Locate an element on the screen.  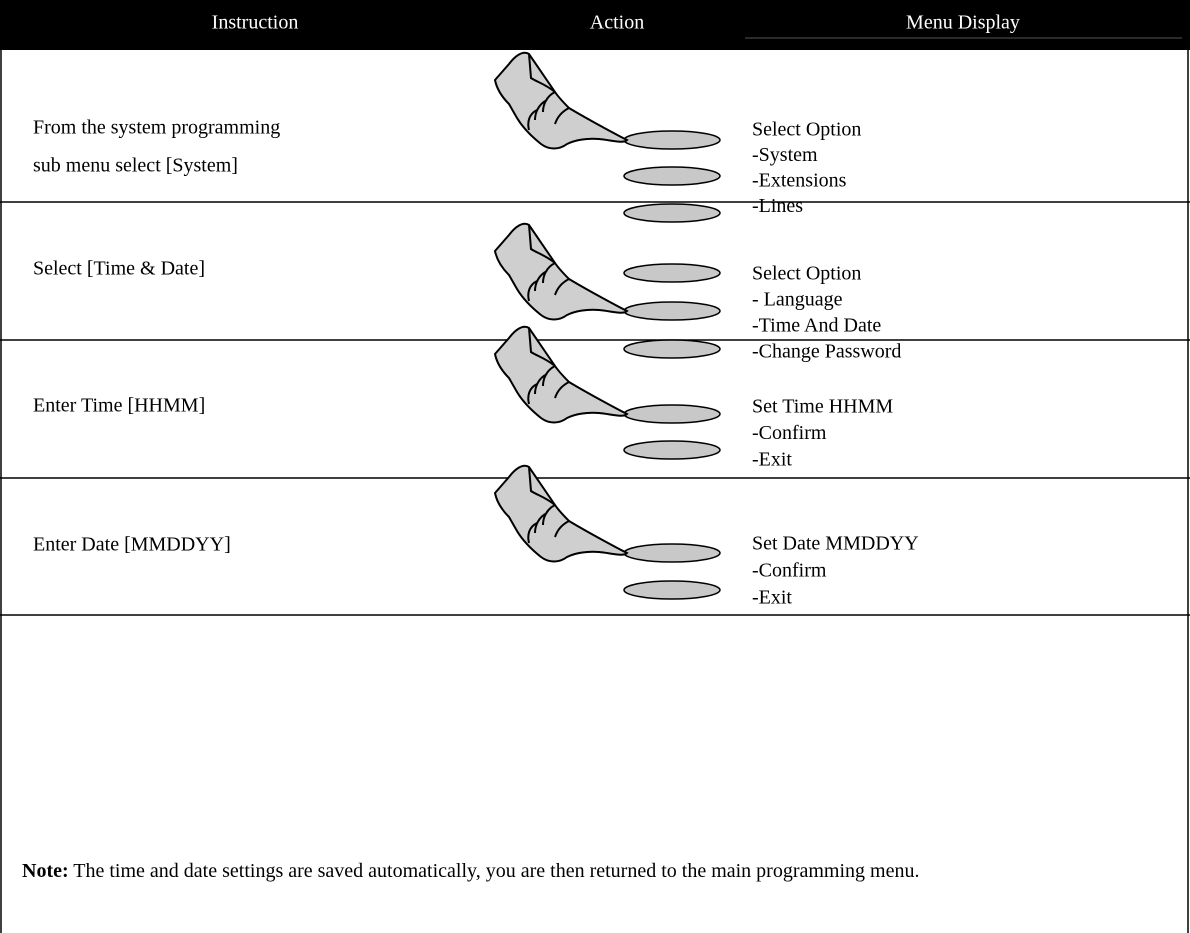
menu-line: -System is located at coordinates (785, 155).